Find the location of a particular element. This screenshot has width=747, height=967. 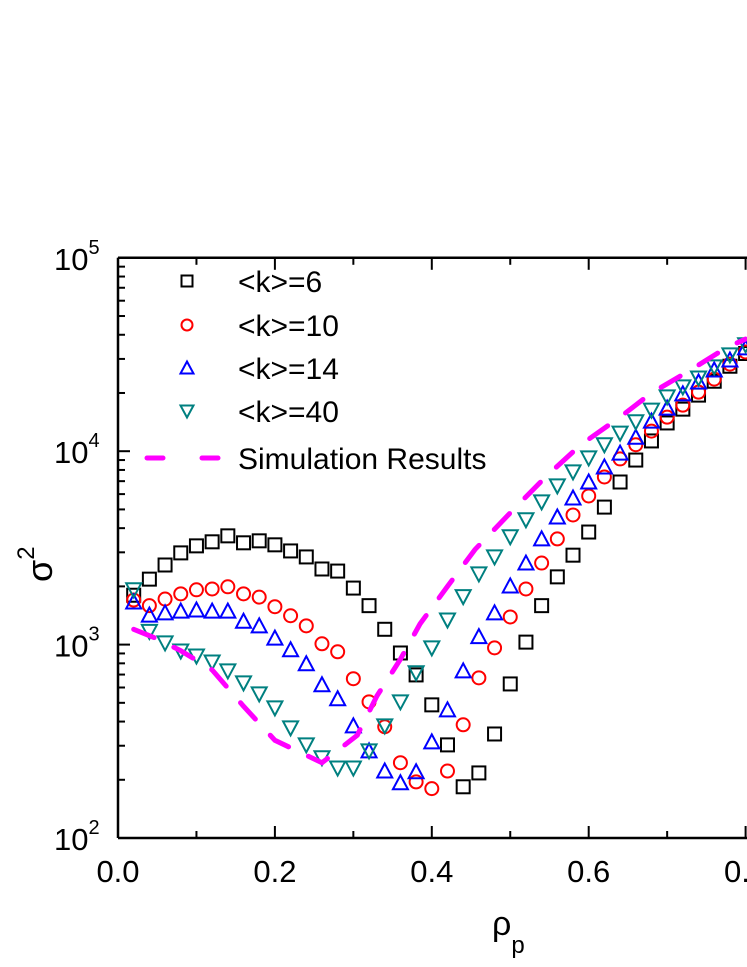

legend-label: <k>=14 is located at coordinates (288, 369).